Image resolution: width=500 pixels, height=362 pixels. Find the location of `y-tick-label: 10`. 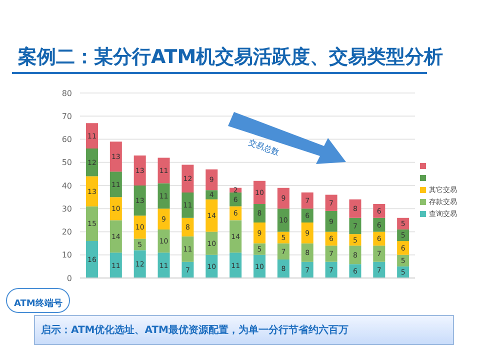

y-tick-label: 10 is located at coordinates (67, 255).